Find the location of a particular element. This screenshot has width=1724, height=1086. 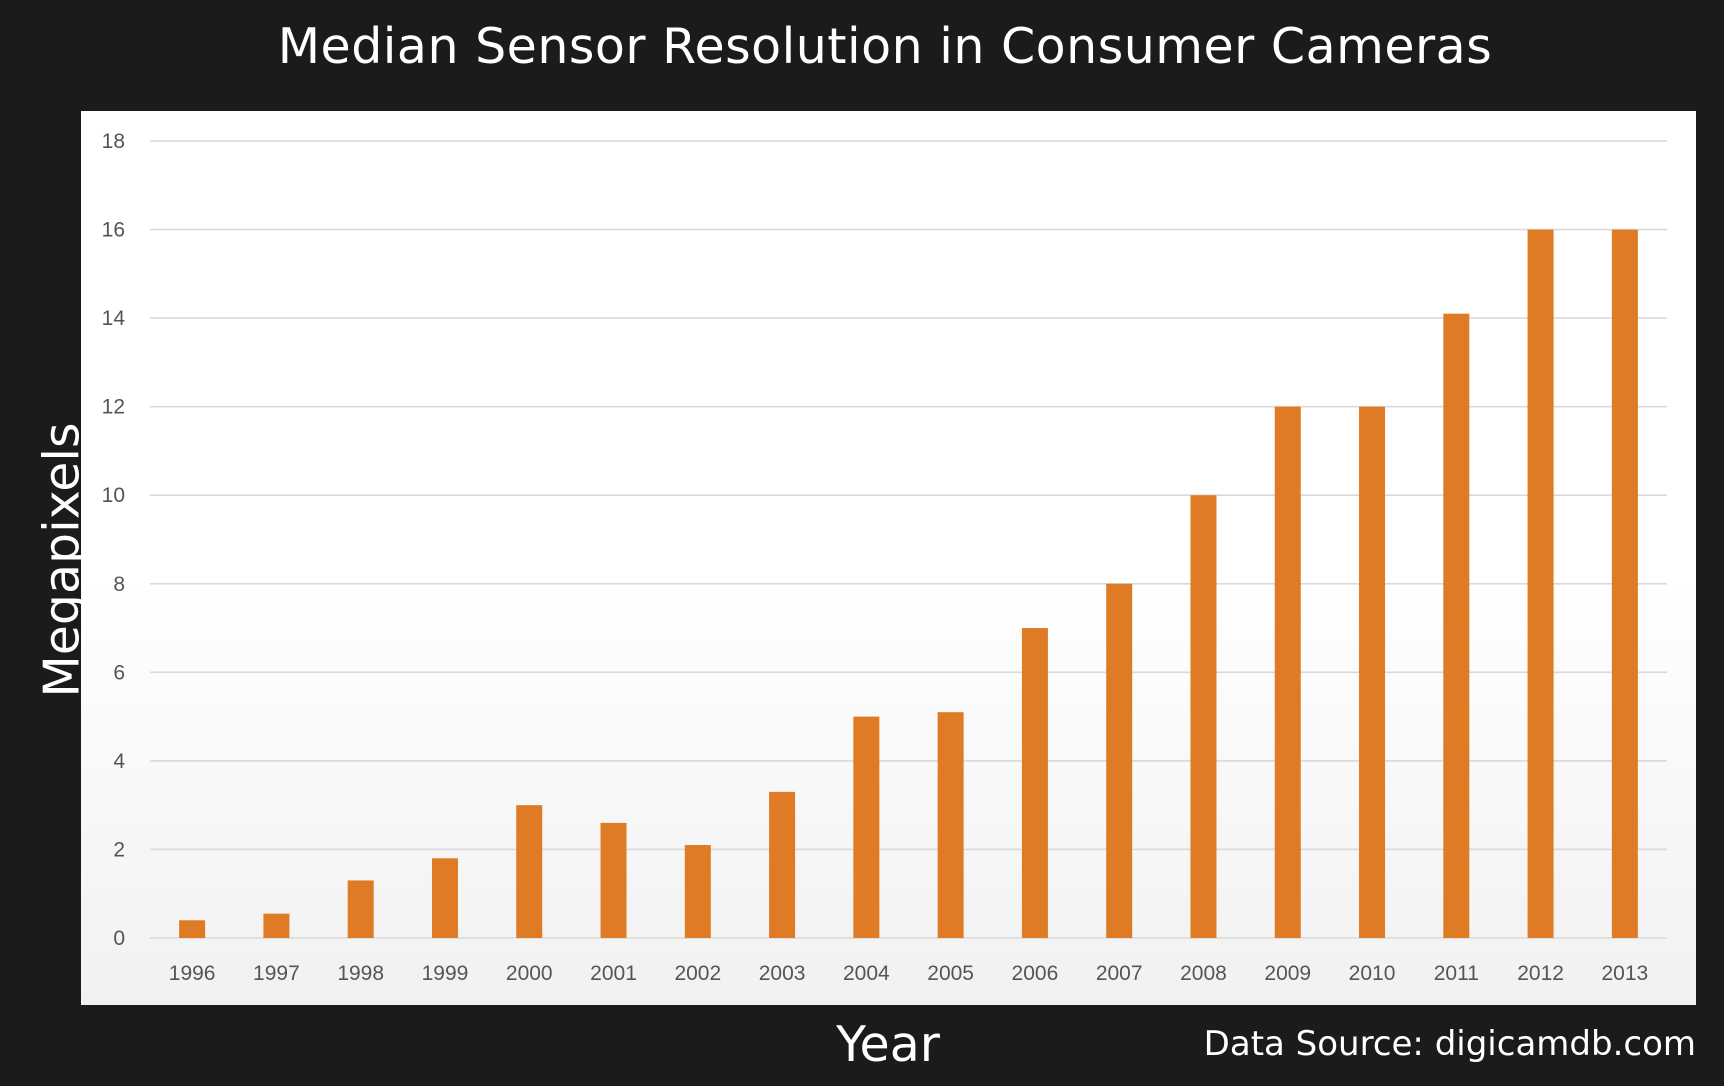

x-tick-label: 1998 is located at coordinates (360, 973).